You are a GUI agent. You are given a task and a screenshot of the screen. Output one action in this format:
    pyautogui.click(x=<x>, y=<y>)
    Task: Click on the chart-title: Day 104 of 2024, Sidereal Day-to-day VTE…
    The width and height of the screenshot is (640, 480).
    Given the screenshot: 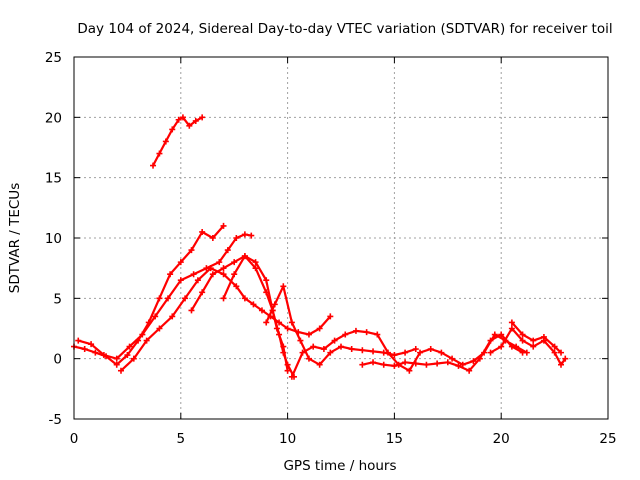 What is the action you would take?
    pyautogui.click(x=344, y=29)
    